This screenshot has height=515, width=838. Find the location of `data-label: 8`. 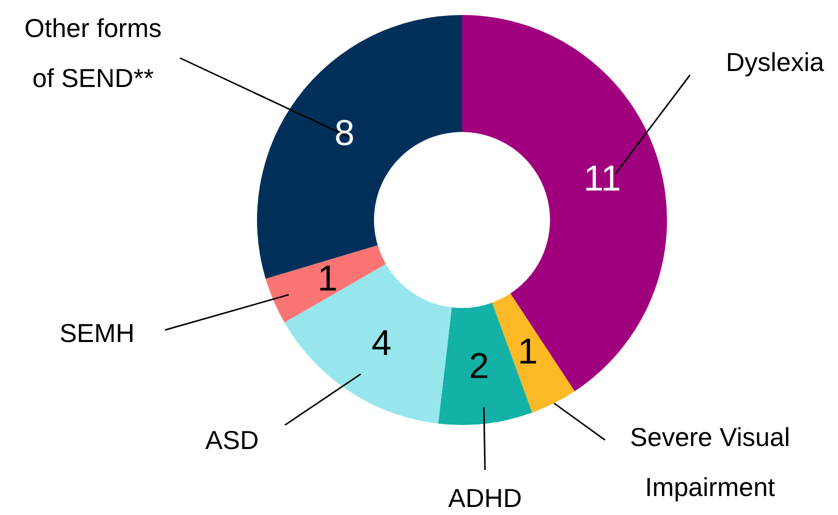

data-label: 8 is located at coordinates (344, 133).